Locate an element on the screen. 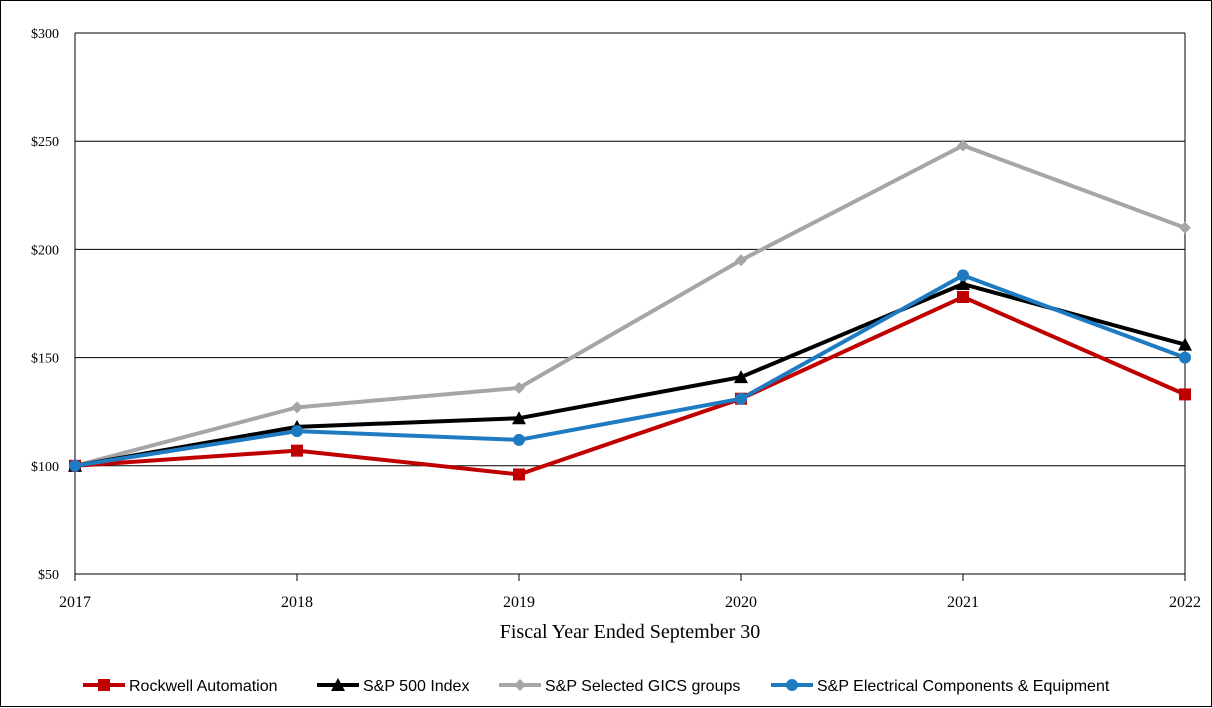 The width and height of the screenshot is (1212, 708). legend-item: S&P Selected GICS groups is located at coordinates (619, 686).